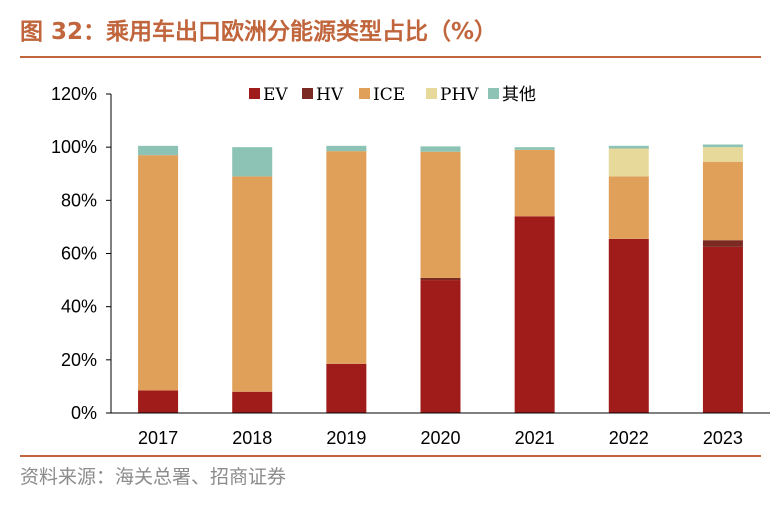  Describe the element at coordinates (390, 57) in the screenshot. I see `title-underline` at that location.